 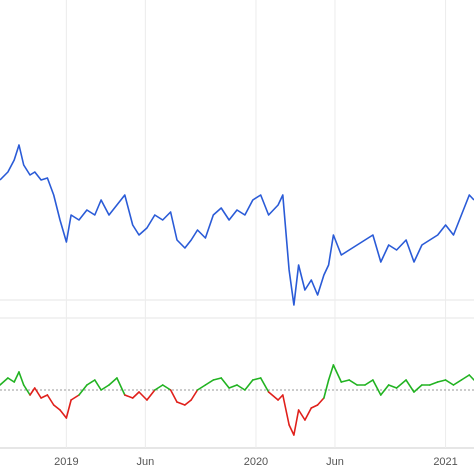 What do you see at coordinates (445, 462) in the screenshot?
I see `x-tick-label: 2021` at bounding box center [445, 462].